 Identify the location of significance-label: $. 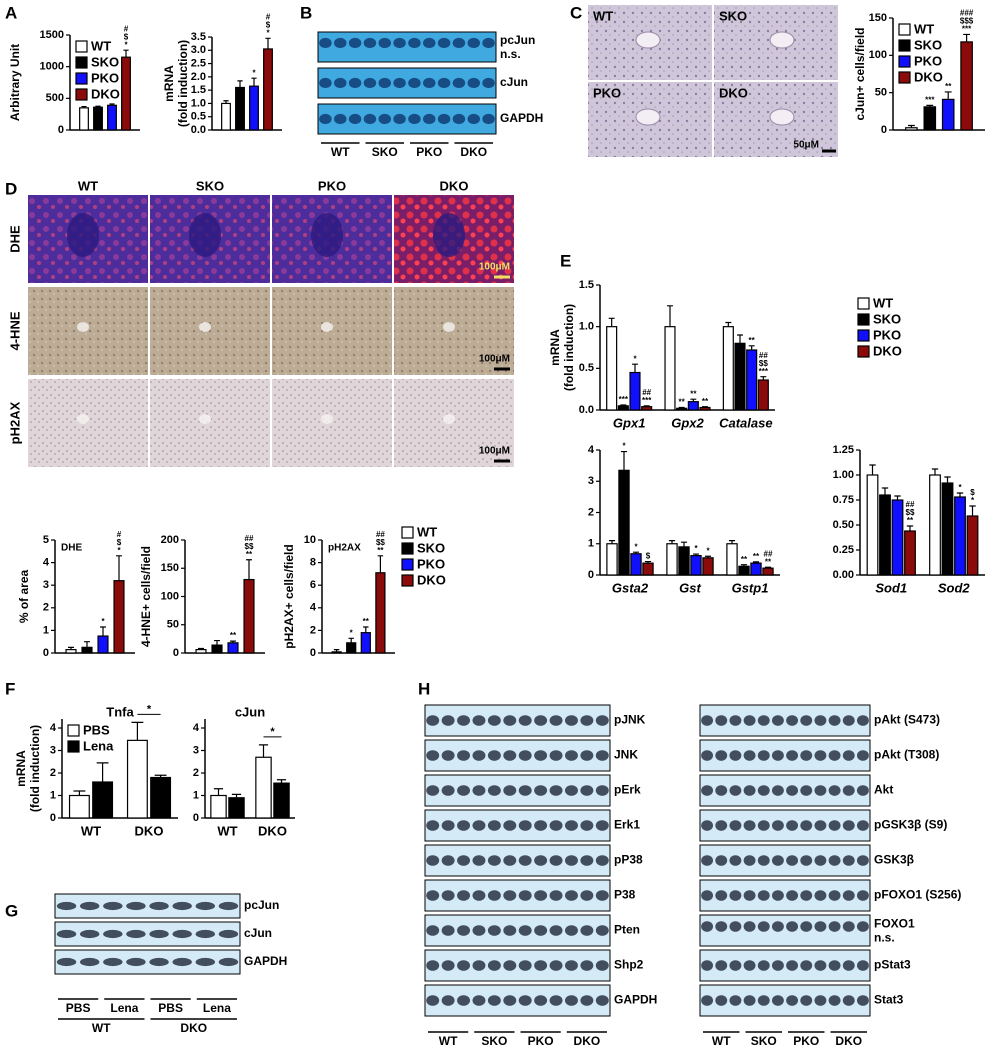
(268, 24).